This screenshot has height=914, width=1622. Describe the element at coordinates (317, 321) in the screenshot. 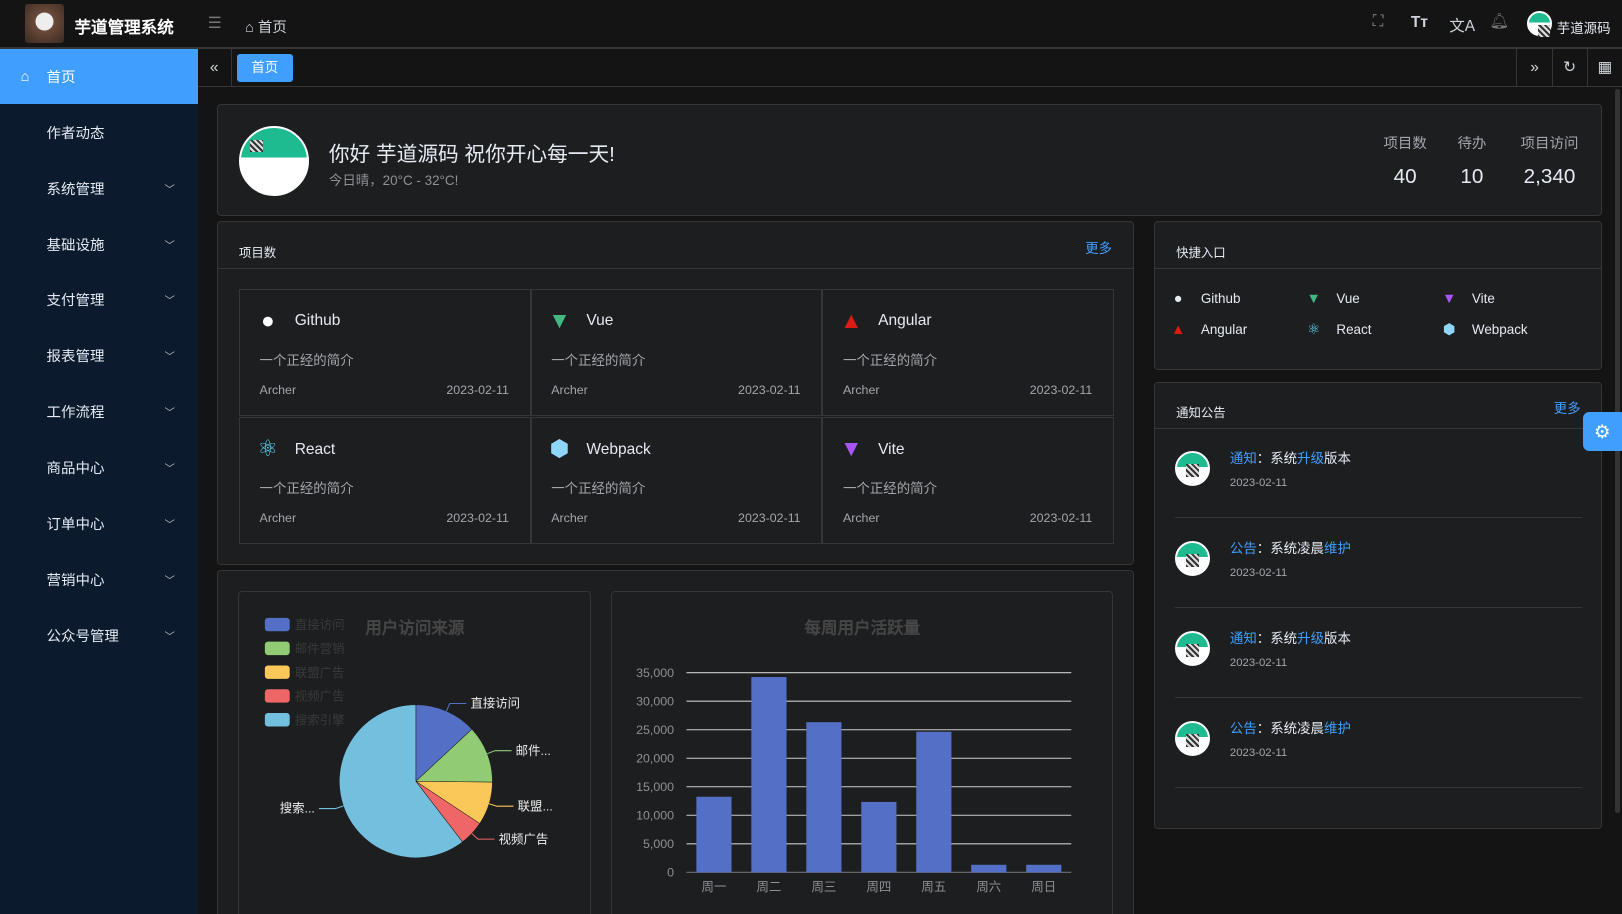

I see `project-name: Github` at that location.